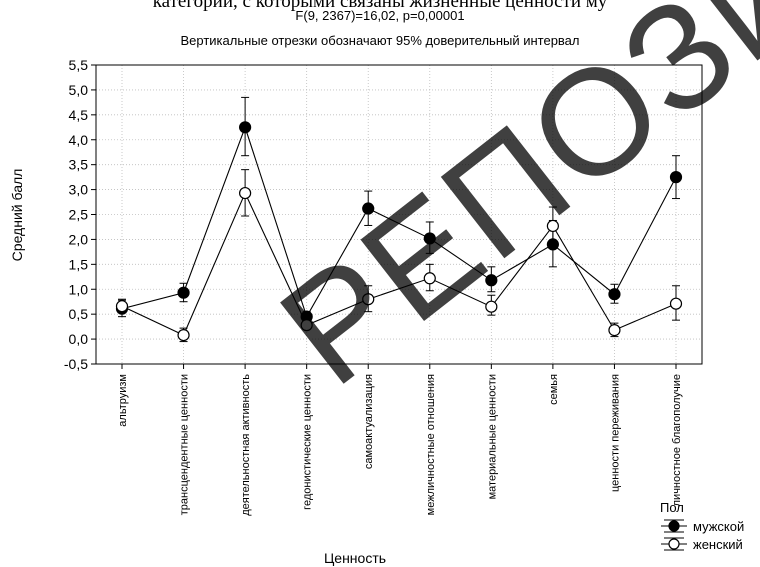 This screenshot has width=760, height=567. What do you see at coordinates (17, 215) in the screenshot?
I see `y-axis-label: Средний балл` at bounding box center [17, 215].